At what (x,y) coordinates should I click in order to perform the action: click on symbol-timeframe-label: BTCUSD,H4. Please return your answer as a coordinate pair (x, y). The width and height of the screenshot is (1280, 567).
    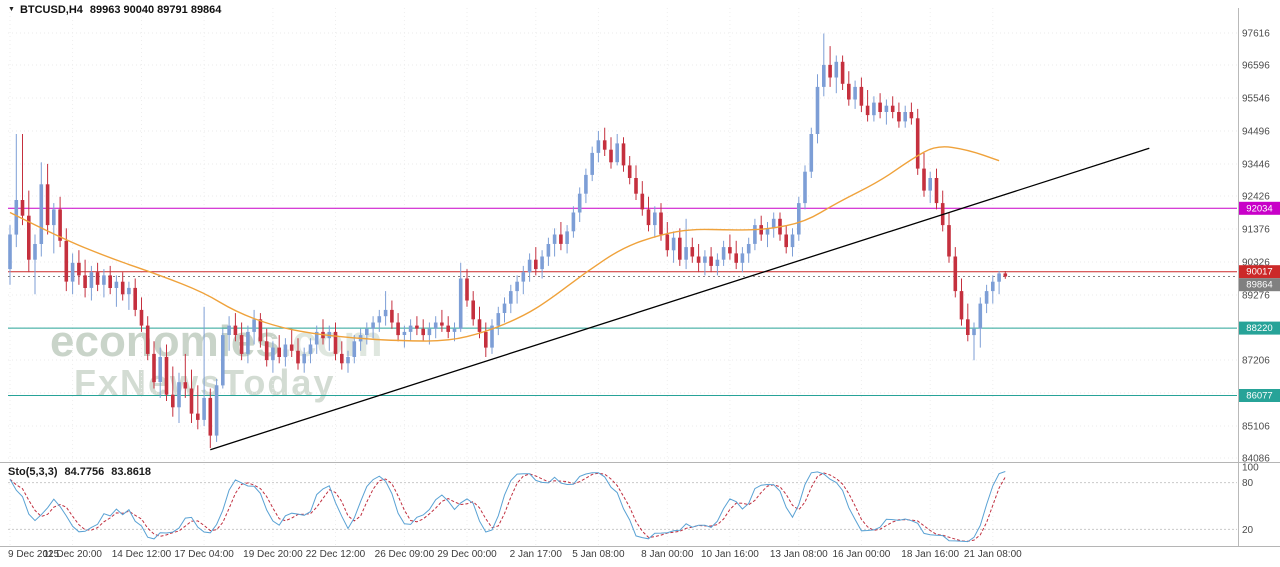
    Looking at the image, I should click on (51, 10).